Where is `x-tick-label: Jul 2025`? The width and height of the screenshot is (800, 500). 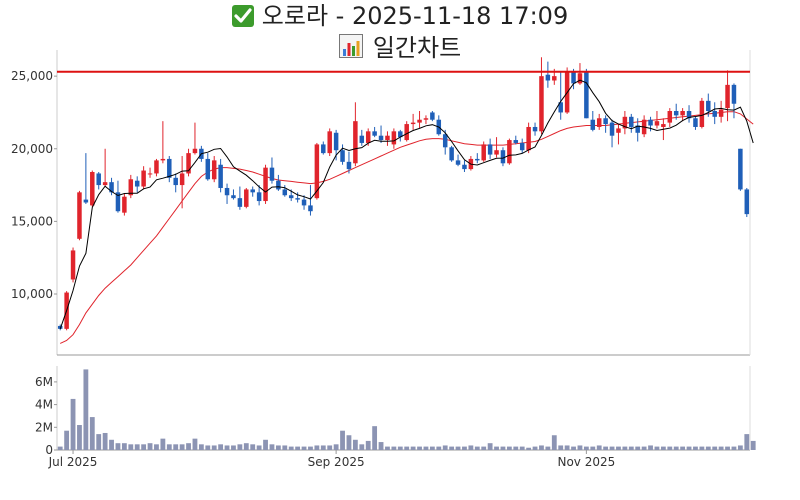 x-tick-label: Jul 2025 is located at coordinates (73, 462).